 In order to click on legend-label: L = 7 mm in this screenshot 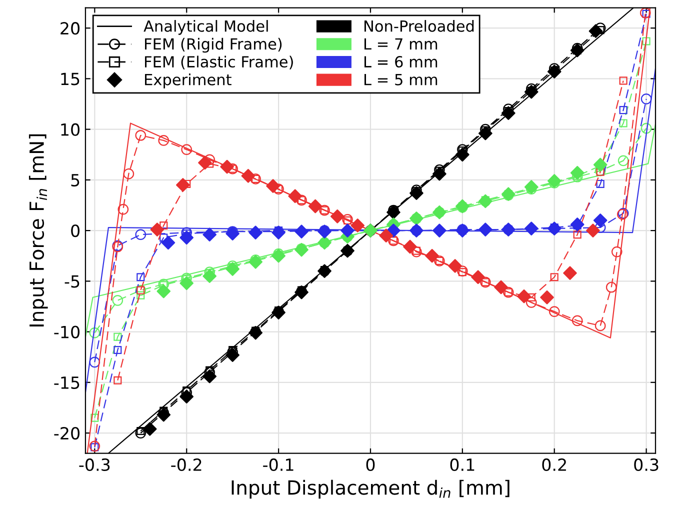, I will do `click(401, 44)`.